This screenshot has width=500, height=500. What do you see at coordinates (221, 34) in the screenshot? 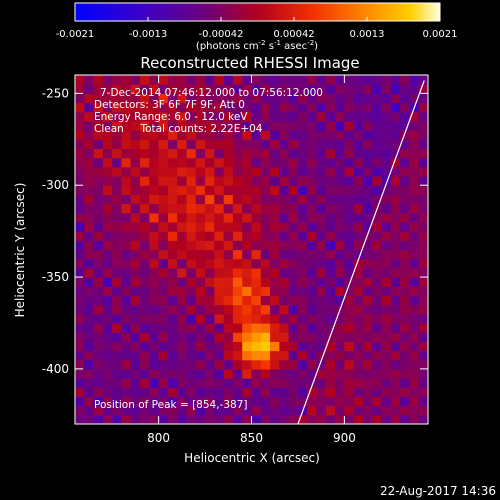
I see `colorbar-tick-label: -0.00042` at bounding box center [221, 34].